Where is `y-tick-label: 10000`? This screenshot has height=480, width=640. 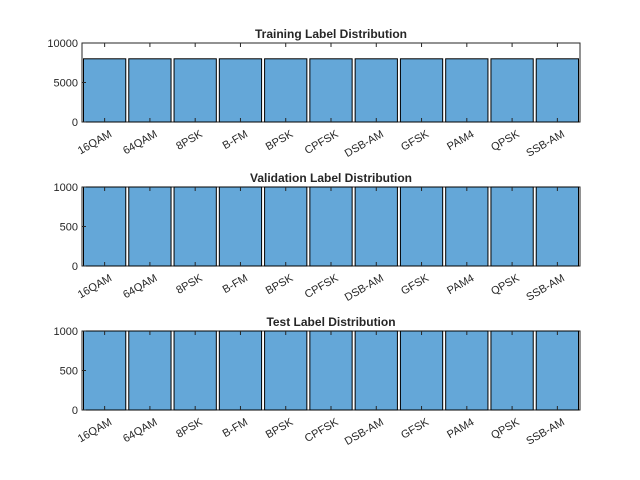
y-tick-label: 10000 is located at coordinates (62, 44).